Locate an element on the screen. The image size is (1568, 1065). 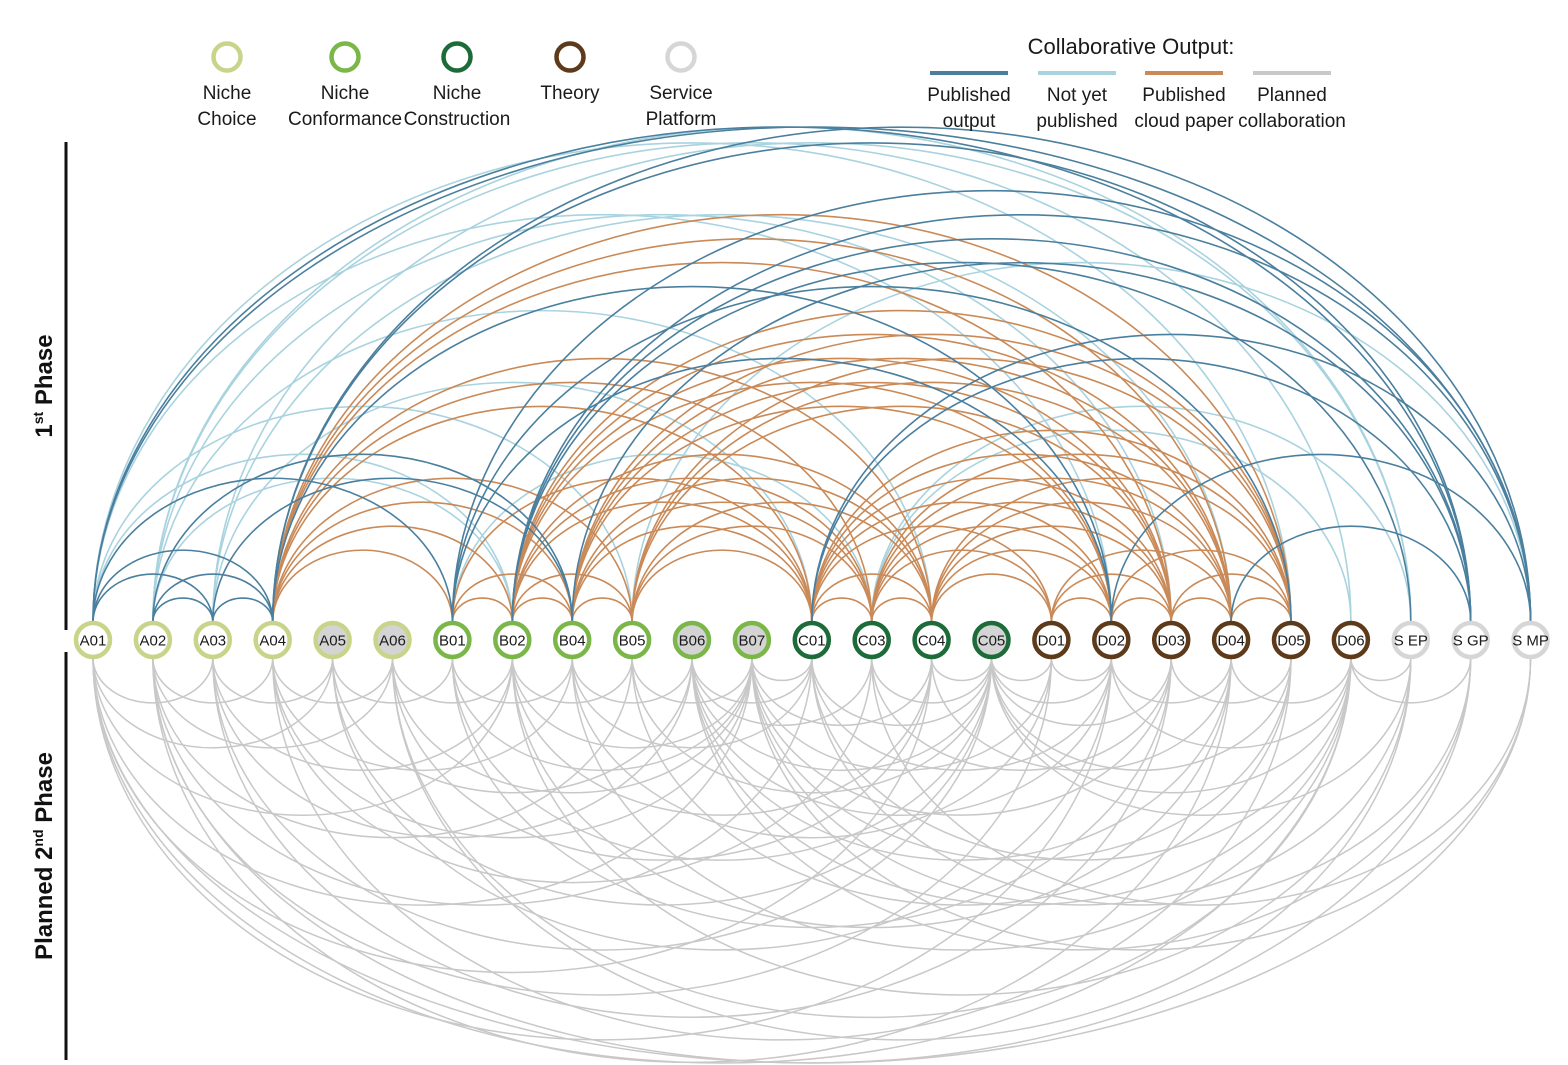
output-legend-label-line1: Published is located at coordinates (968, 95).